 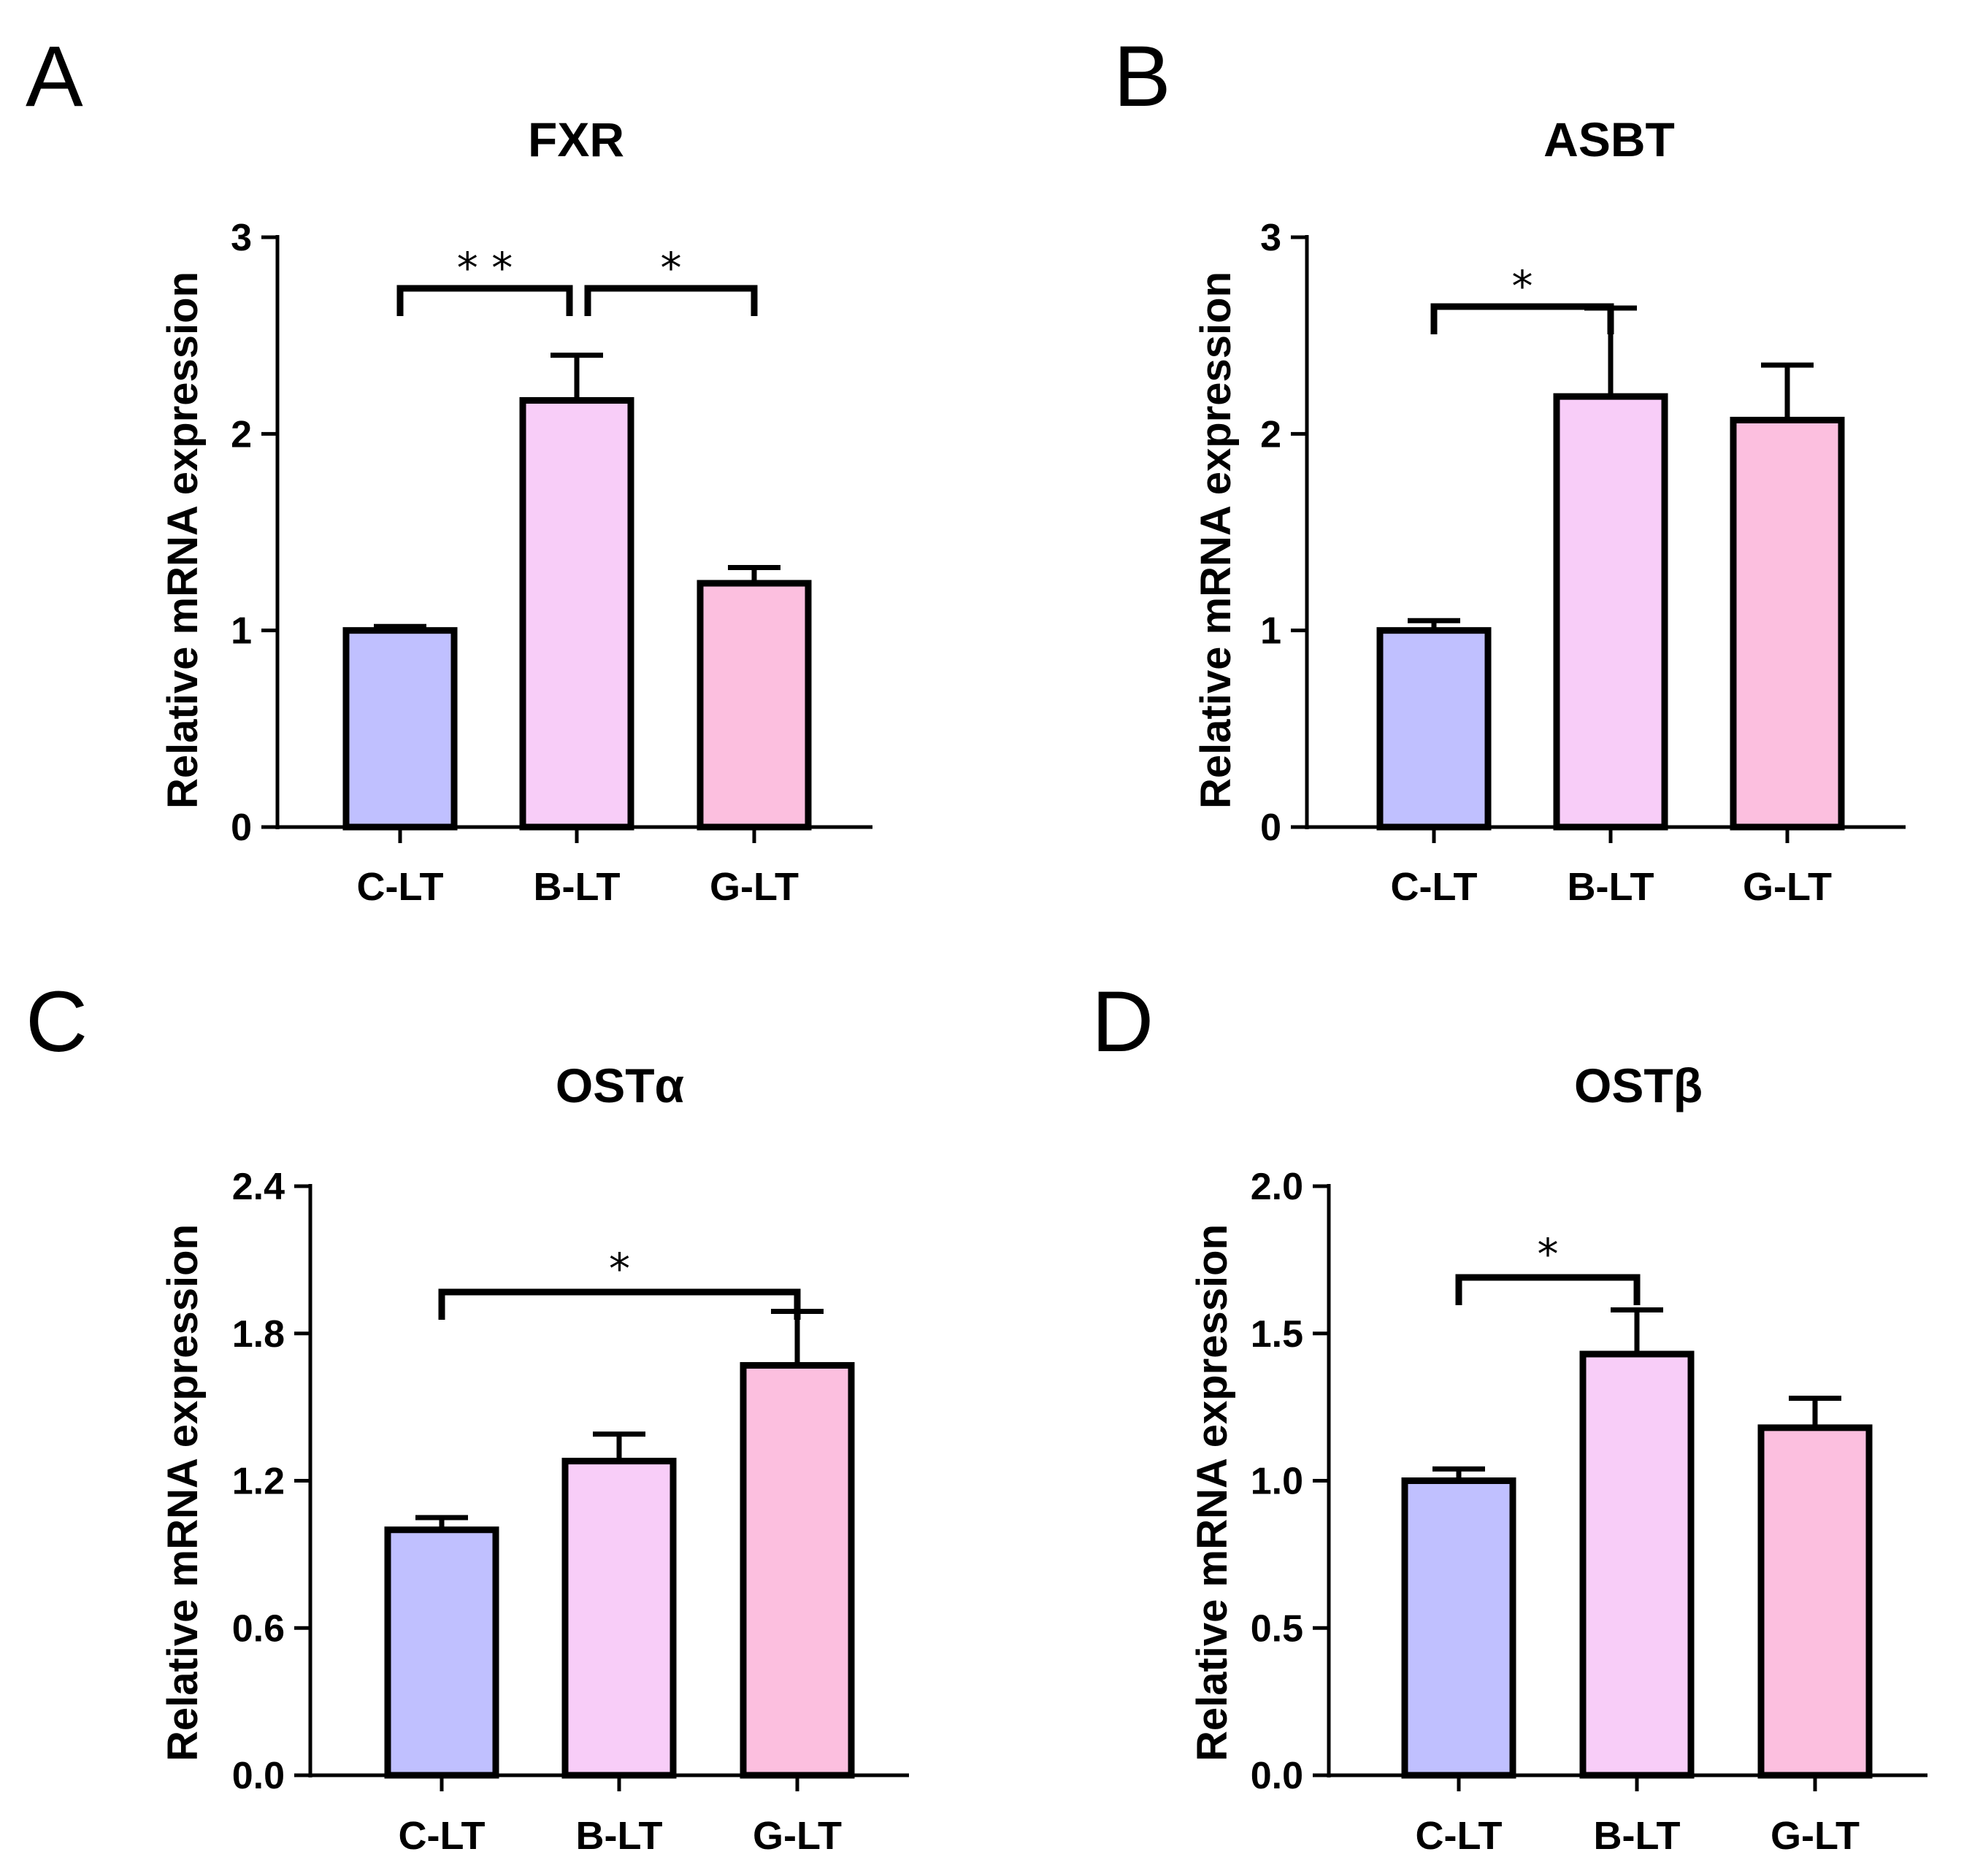 I want to click on chart-title: OSTβ, so click(x=1638, y=1085).